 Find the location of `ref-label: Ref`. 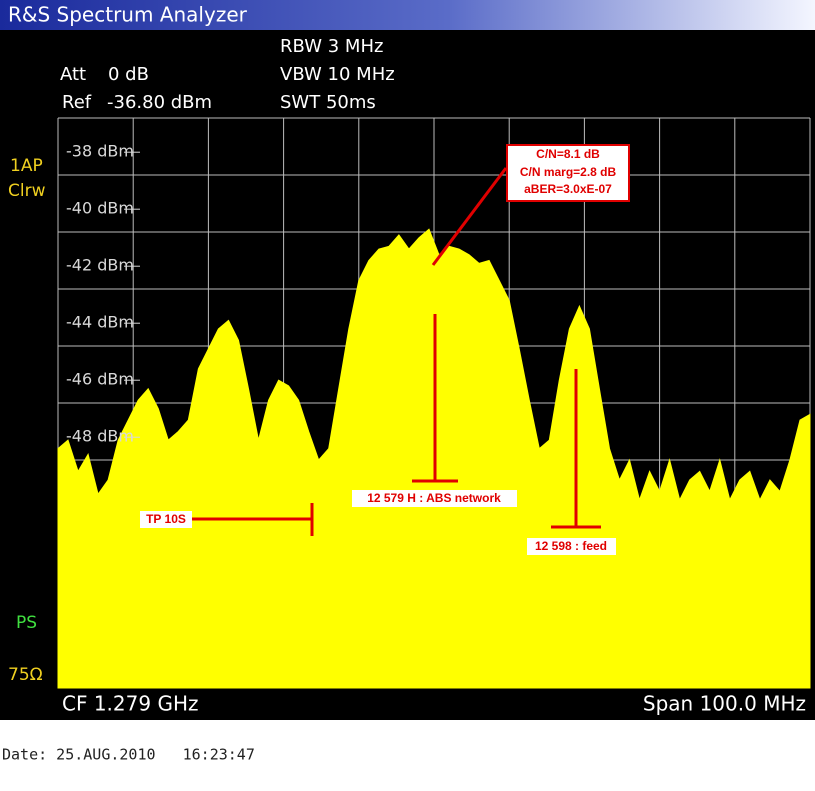

ref-label: Ref is located at coordinates (77, 102).